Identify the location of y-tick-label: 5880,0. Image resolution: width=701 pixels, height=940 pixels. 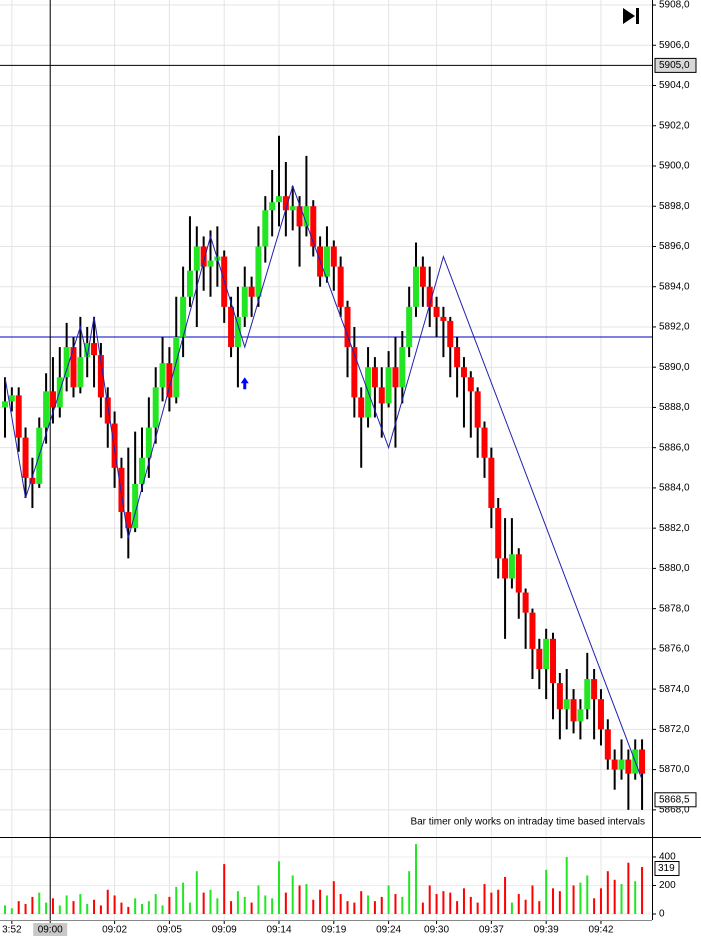
(674, 568).